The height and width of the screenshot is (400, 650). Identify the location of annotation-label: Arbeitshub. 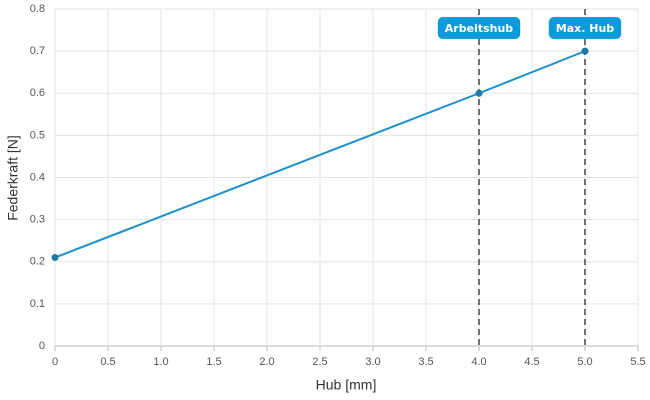
(479, 28).